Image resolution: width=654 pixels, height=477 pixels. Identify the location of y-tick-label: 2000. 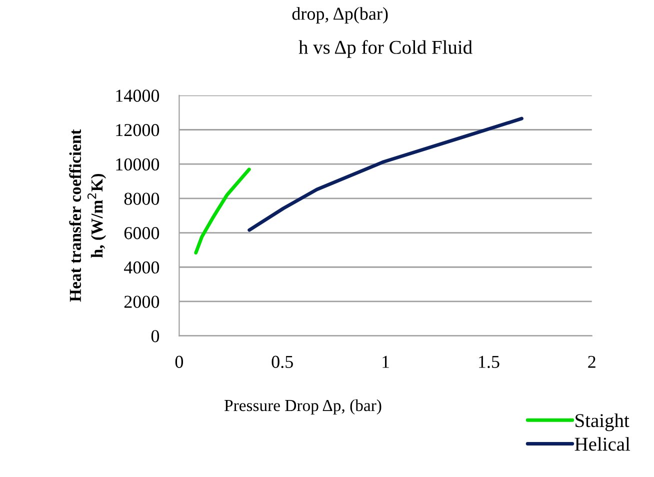
(142, 302).